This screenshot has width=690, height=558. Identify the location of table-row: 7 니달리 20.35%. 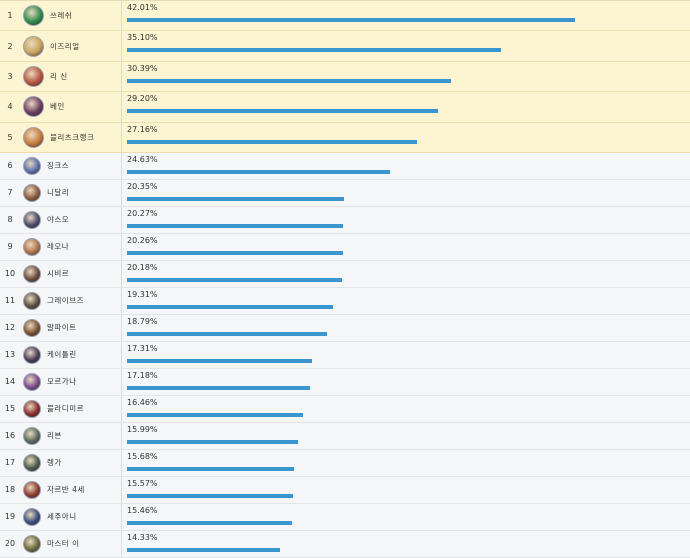
(345, 193).